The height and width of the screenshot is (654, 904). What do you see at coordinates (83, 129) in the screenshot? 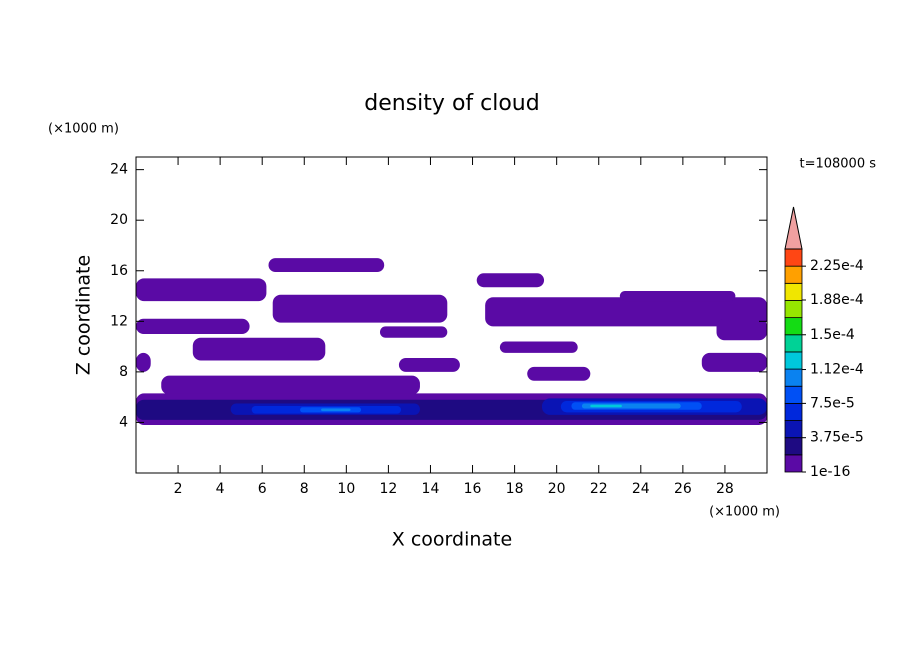
I see `y-unit: (×1000 m)` at bounding box center [83, 129].